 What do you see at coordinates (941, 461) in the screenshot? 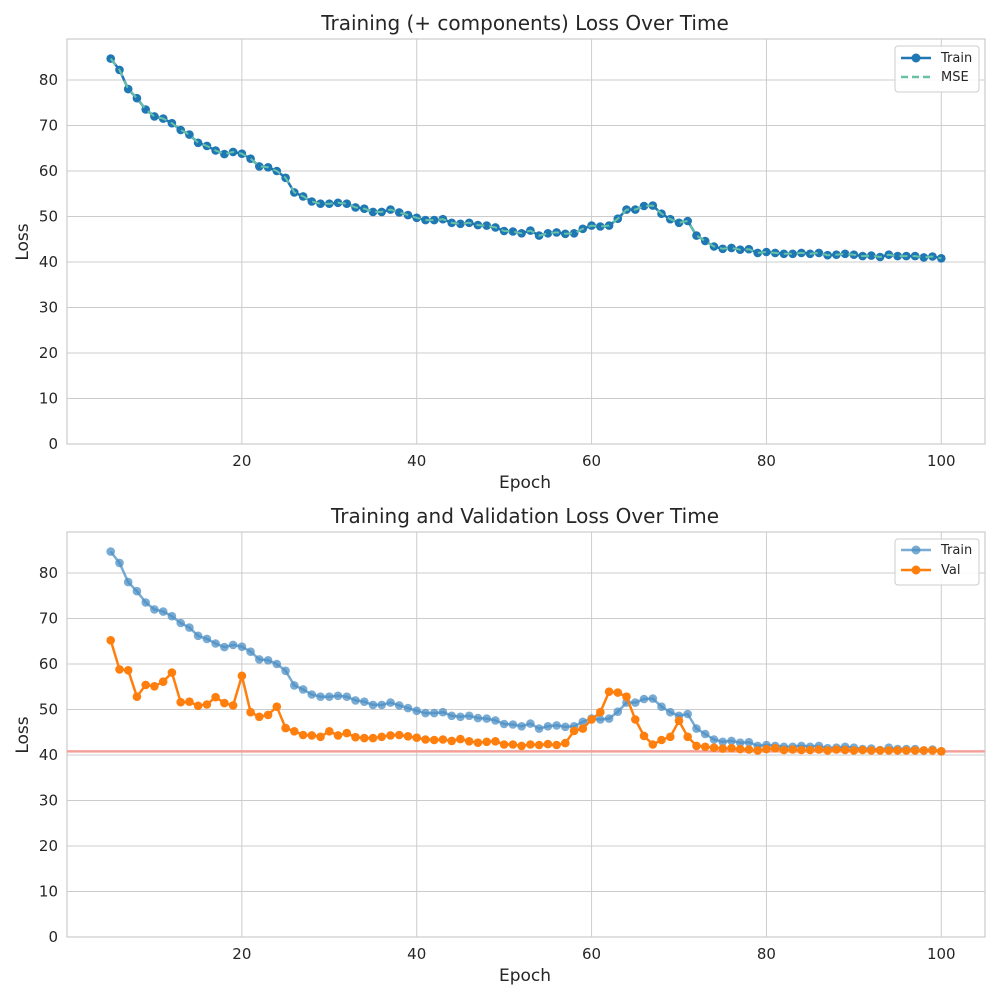
I see `c1-x-tick-label: 100` at bounding box center [941, 461].